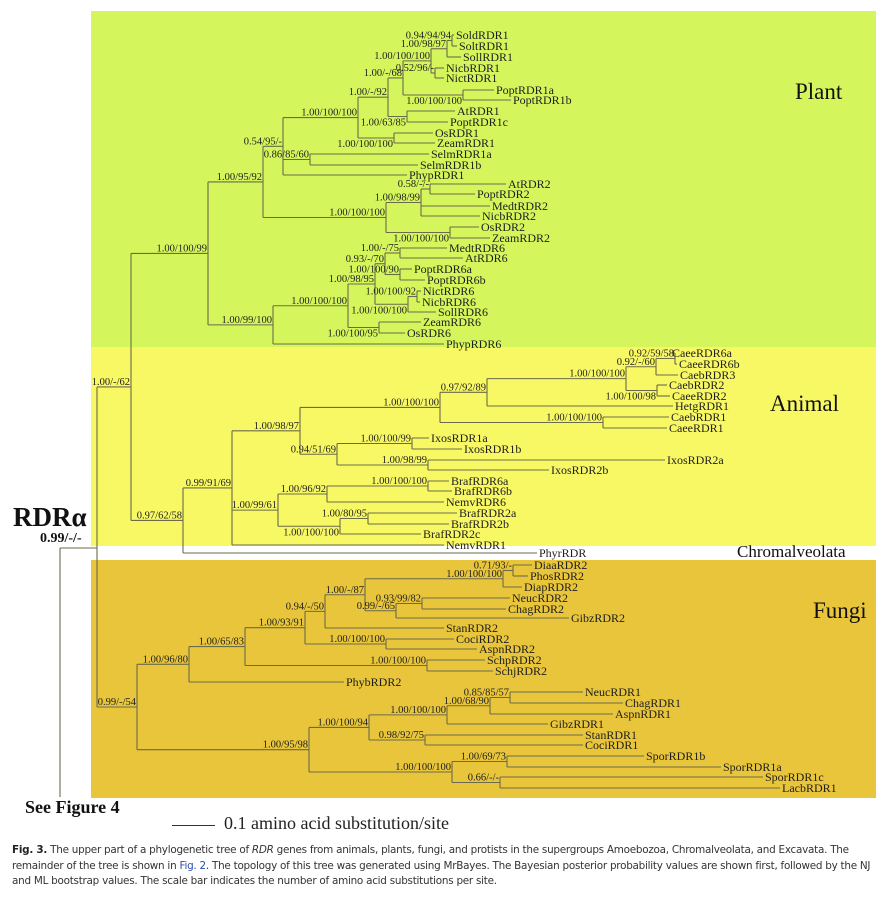 Image resolution: width=890 pixels, height=899 pixels. I want to click on support-label: 1.00/100/95, so click(353, 334).